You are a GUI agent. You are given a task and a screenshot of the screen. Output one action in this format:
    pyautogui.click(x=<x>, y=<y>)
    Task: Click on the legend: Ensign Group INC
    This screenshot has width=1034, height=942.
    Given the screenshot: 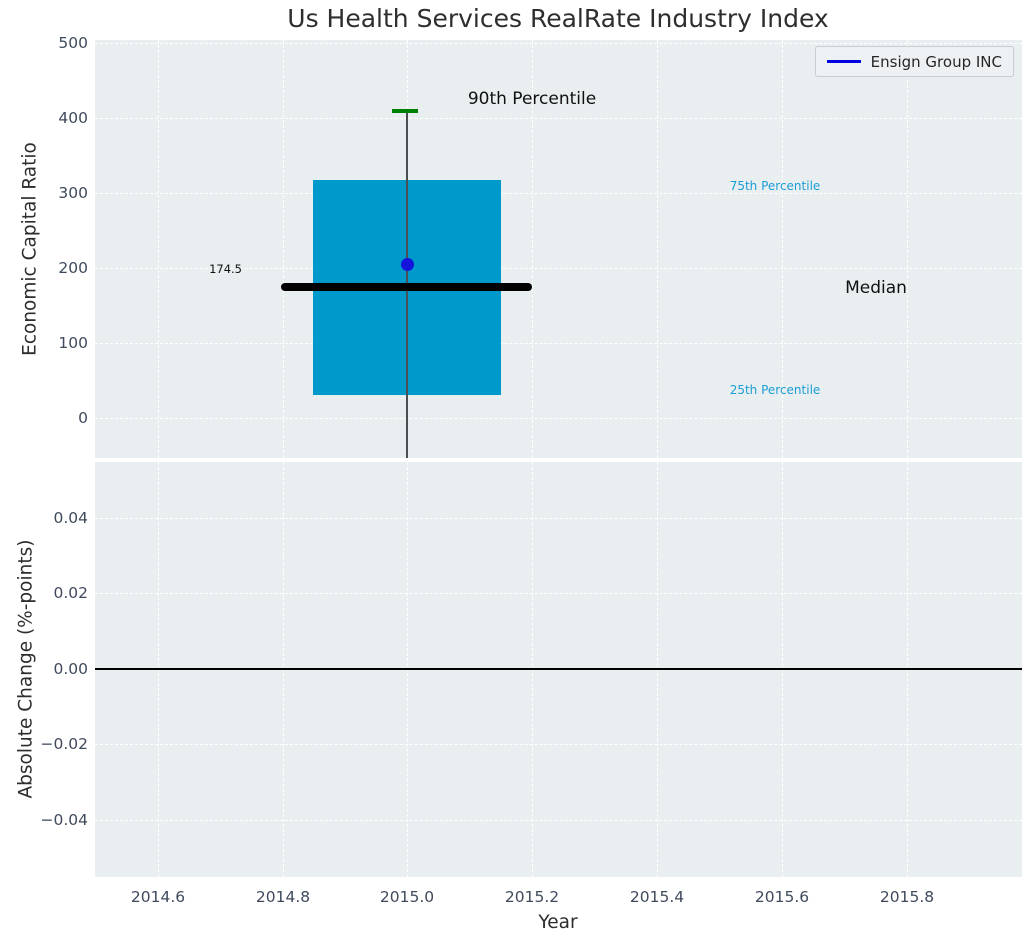 What is the action you would take?
    pyautogui.click(x=914, y=61)
    